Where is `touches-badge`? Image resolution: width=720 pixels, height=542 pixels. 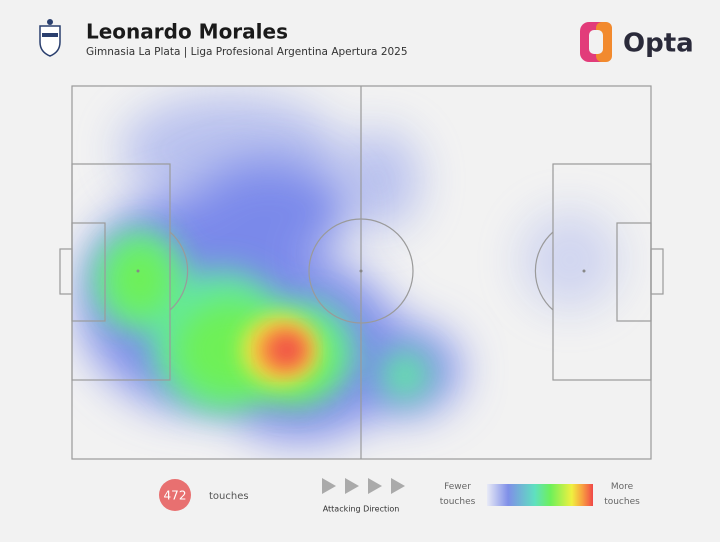 touches-badge is located at coordinates (175, 495).